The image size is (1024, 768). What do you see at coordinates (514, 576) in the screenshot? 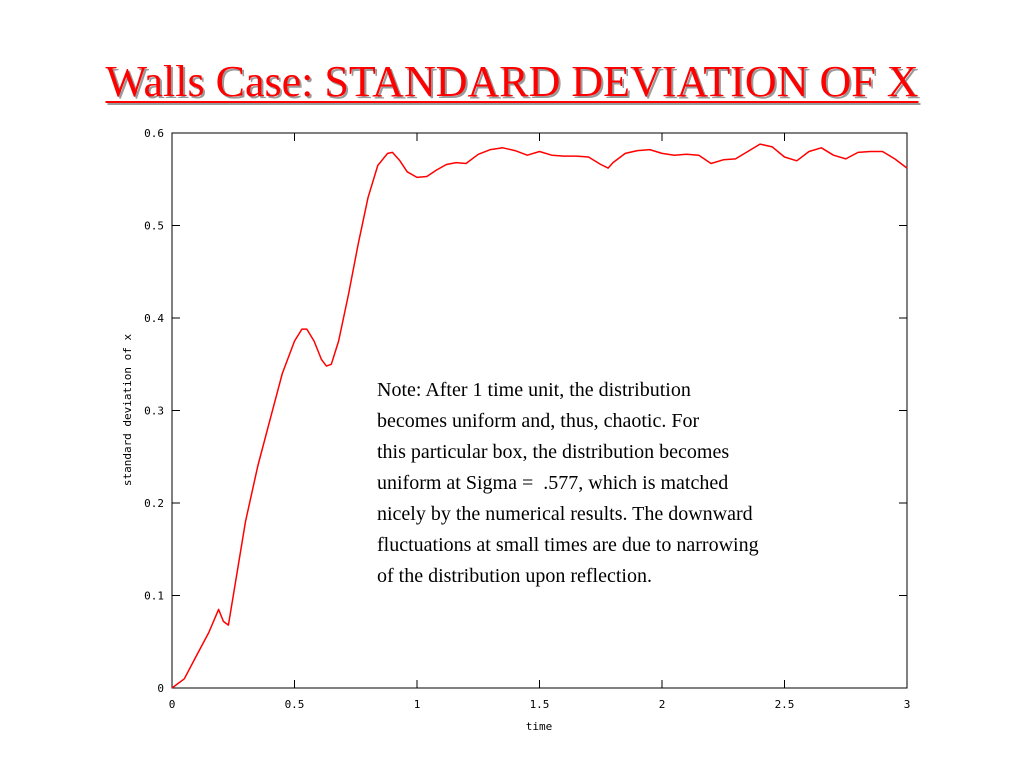
I see `note-line: of the distribution upon reflection.` at bounding box center [514, 576].